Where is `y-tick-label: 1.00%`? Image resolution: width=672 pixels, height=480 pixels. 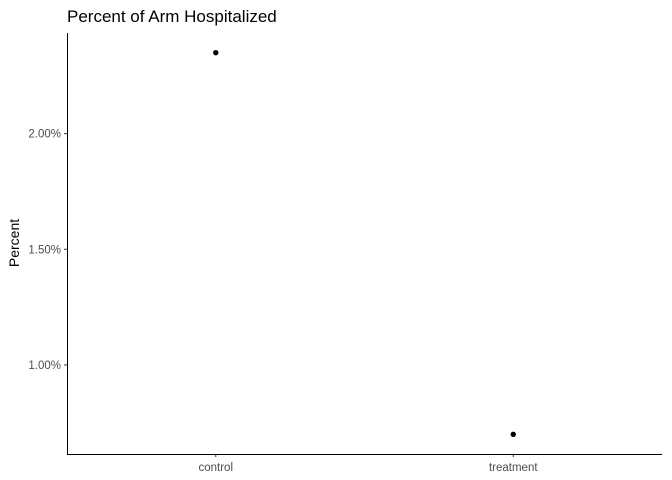
y-tick-label: 1.00% is located at coordinates (44, 366).